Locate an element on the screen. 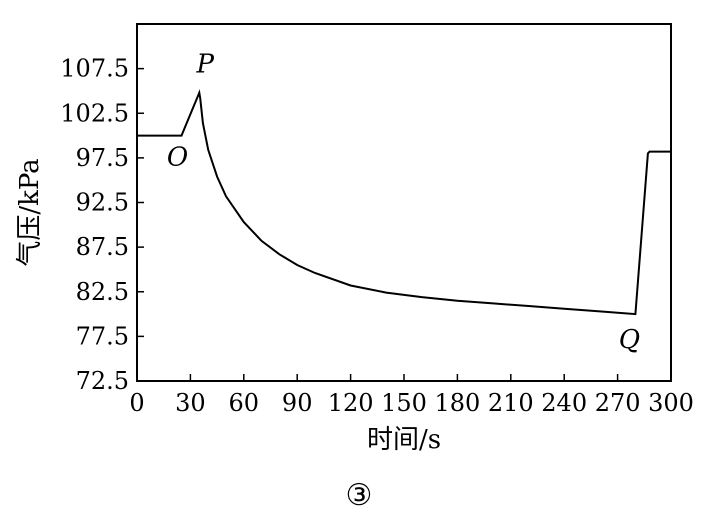  x-tick-label: 240 is located at coordinates (564, 403).